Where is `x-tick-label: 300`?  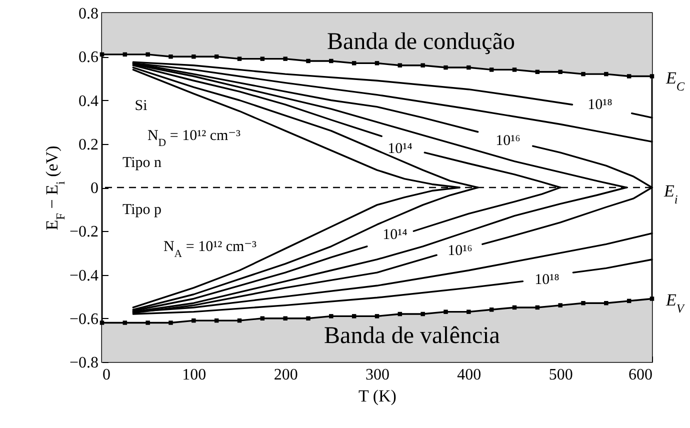 x-tick-label: 300 is located at coordinates (378, 375).